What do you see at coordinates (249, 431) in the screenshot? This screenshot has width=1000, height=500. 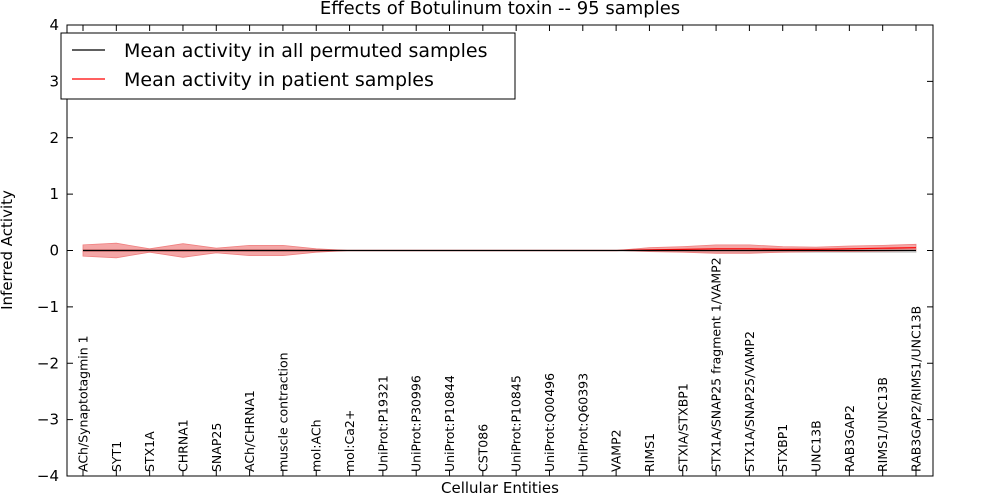 I see `x-category-label: ACh/CHRNA1` at bounding box center [249, 431].